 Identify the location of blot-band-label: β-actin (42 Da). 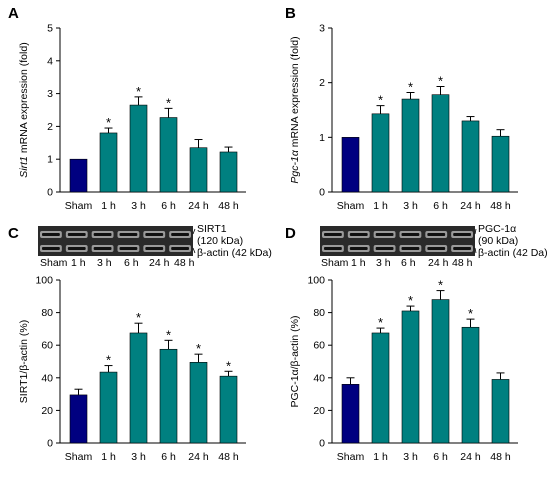
(513, 253).